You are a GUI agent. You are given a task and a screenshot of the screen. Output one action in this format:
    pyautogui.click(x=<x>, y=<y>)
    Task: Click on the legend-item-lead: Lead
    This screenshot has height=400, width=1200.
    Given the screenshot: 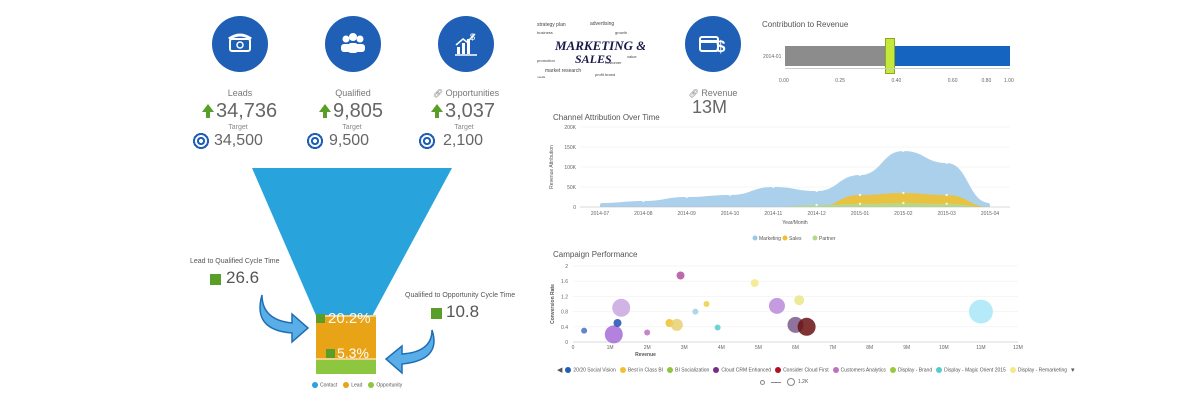 What is the action you would take?
    pyautogui.click(x=352, y=385)
    